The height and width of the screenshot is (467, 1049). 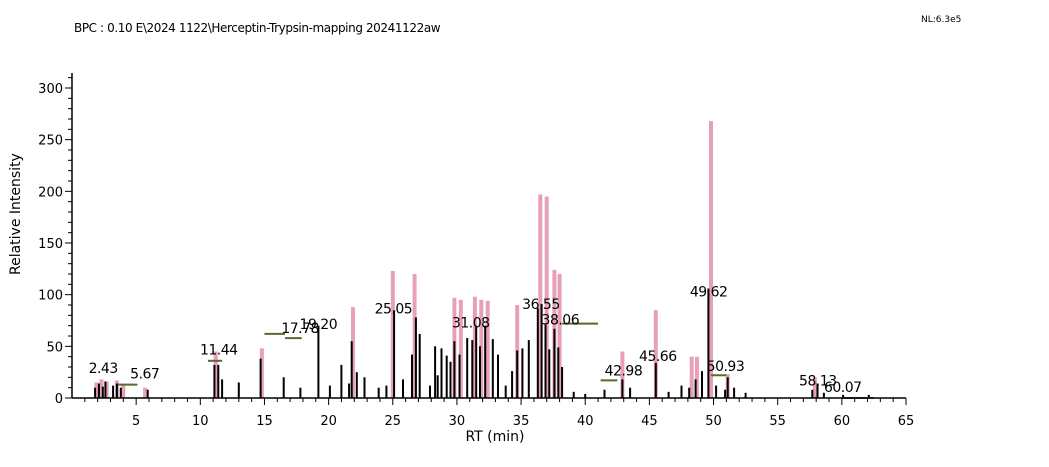 I want to click on y-axis-label: Relative Intensity, so click(x=16, y=214).